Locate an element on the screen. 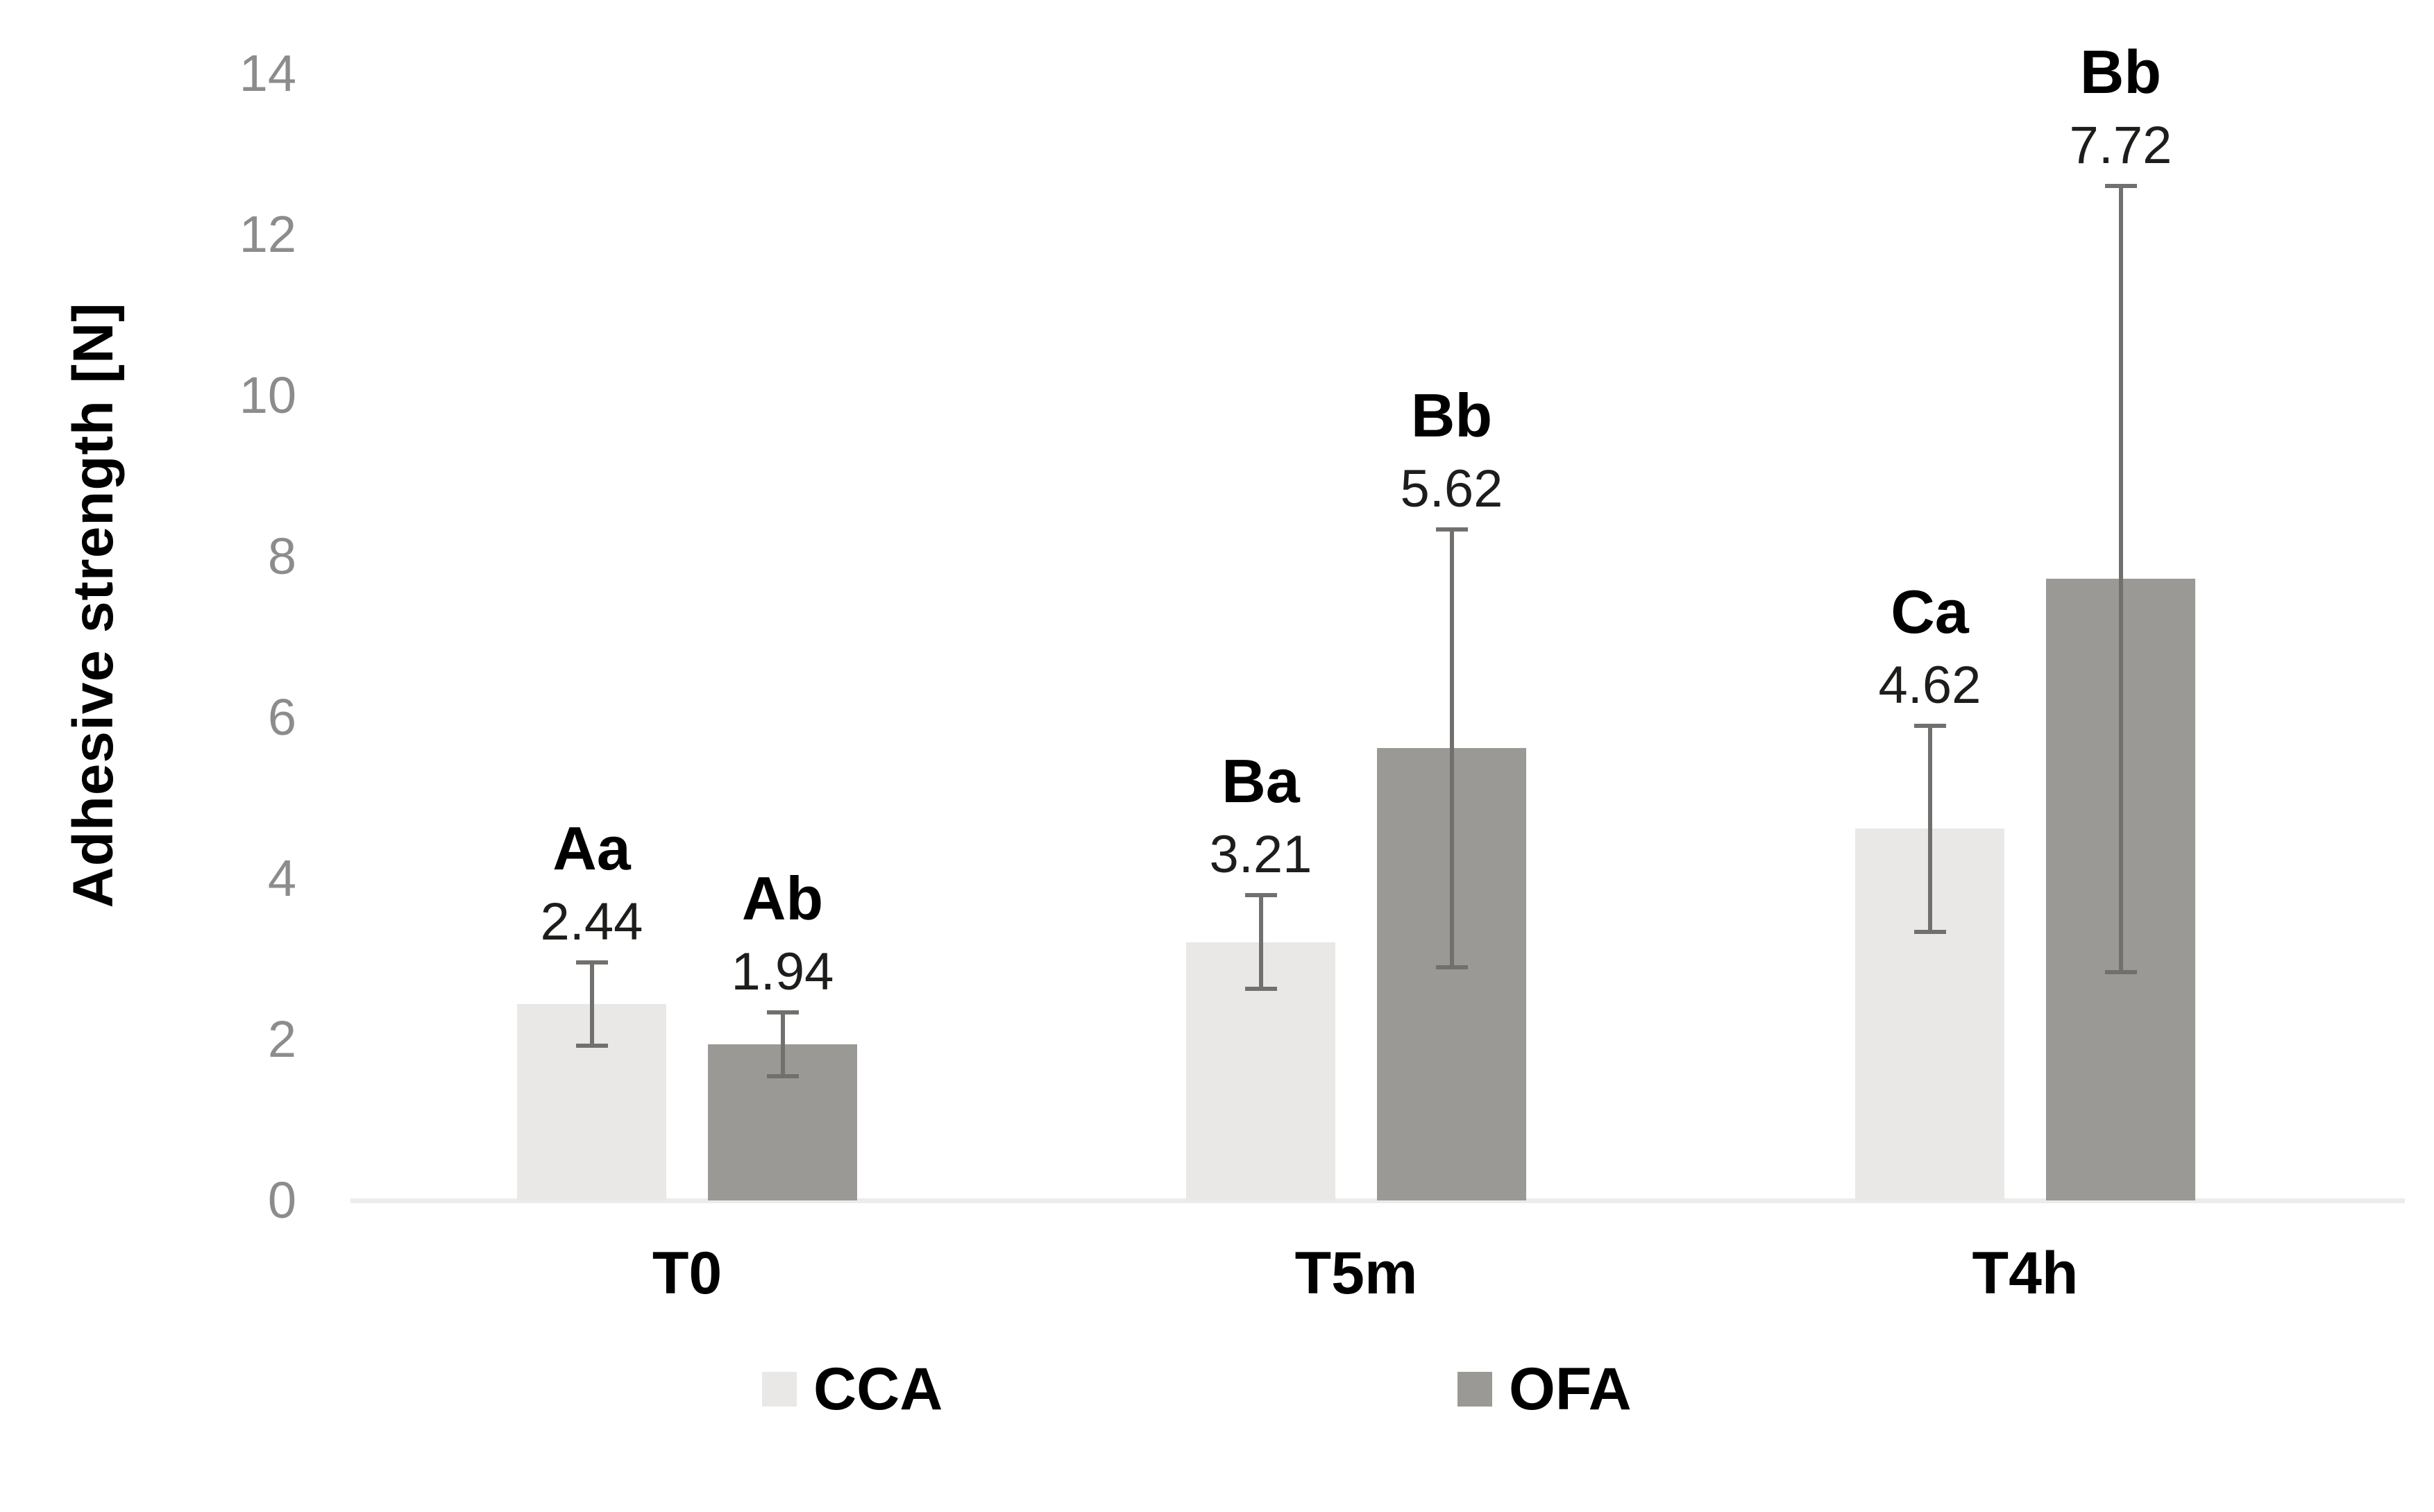 The image size is (2434, 1512). legend-label-cca: CCA is located at coordinates (878, 1389).